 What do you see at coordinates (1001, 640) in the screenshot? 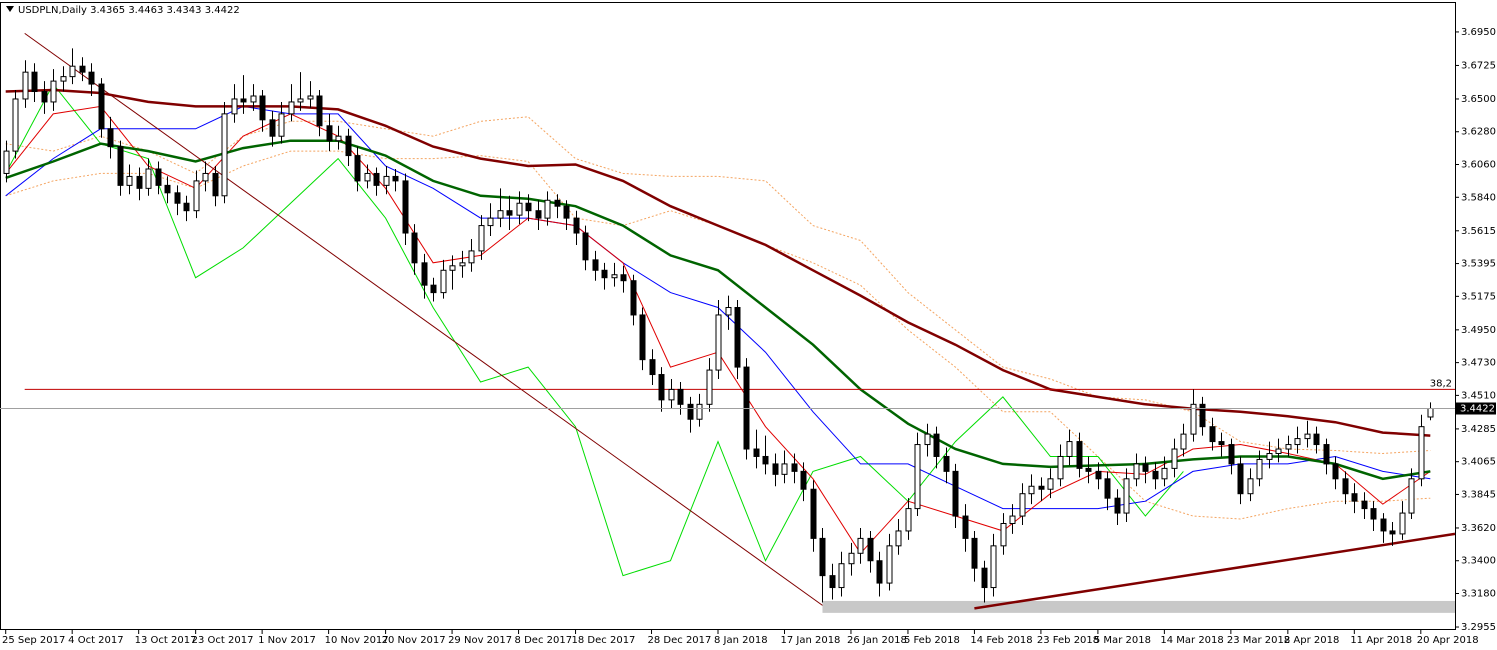
I see `x-tick-label: 14 Feb 2018` at bounding box center [1001, 640].